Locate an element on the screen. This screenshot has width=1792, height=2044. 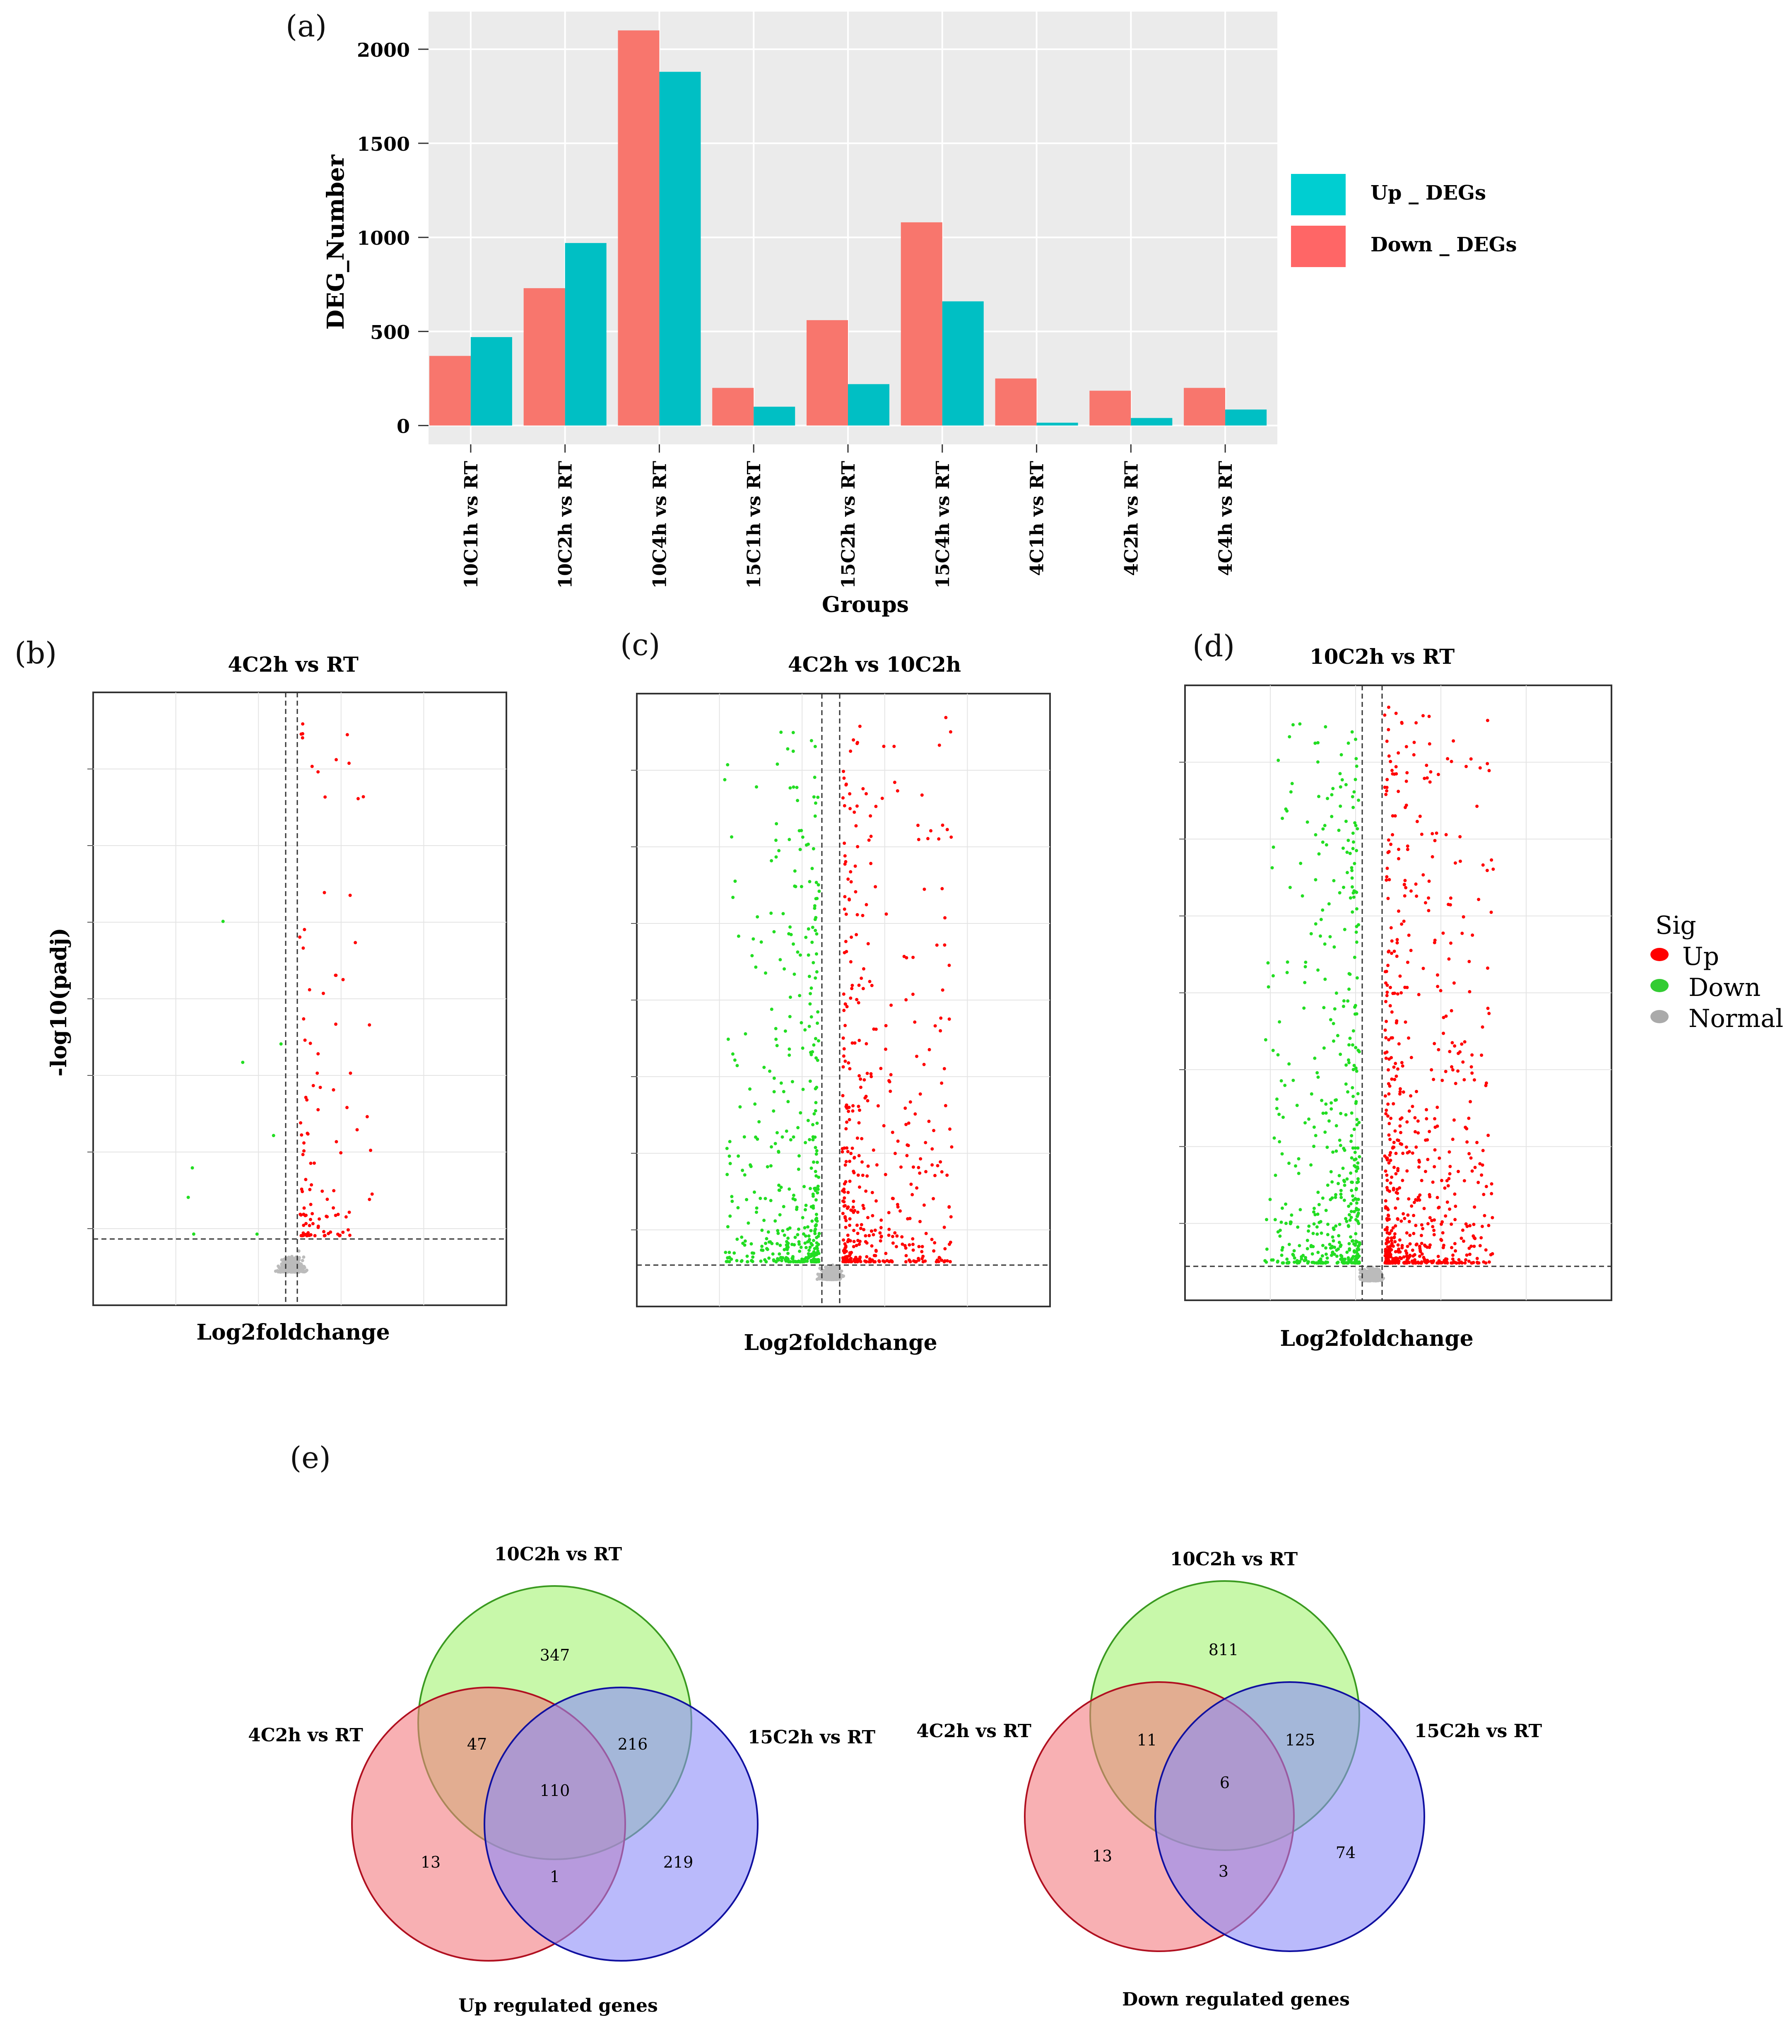
bar-x-tick-label: 15C1h vs RT is located at coordinates (755, 525).